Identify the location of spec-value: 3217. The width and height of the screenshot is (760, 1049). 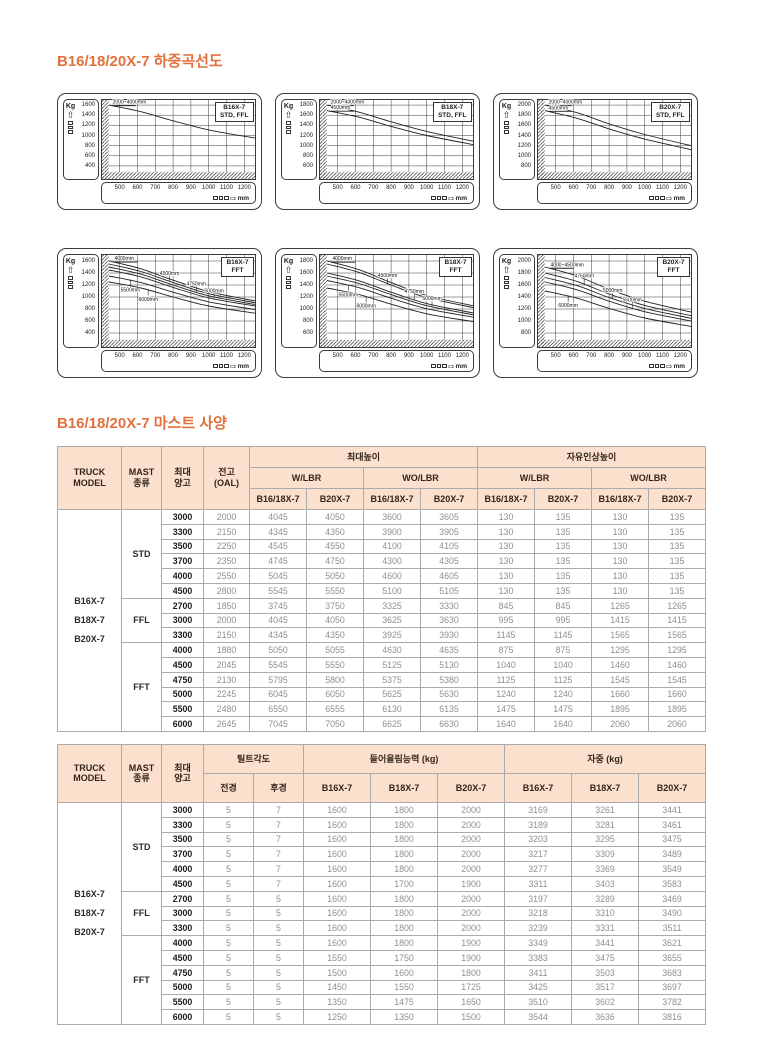
(538, 854).